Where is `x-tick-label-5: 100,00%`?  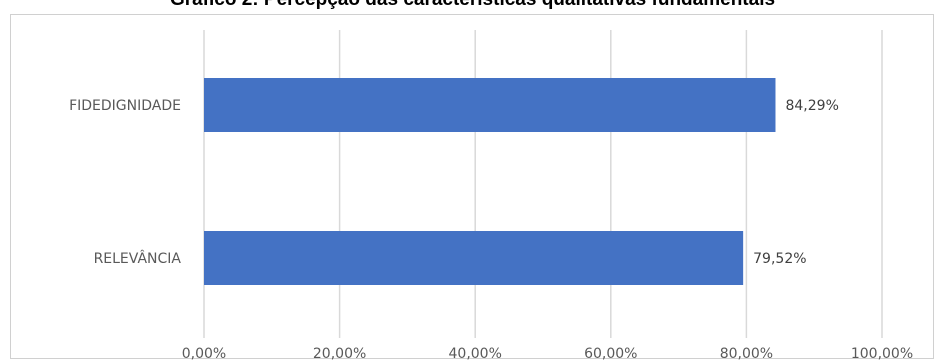 x-tick-label-5: 100,00% is located at coordinates (882, 354).